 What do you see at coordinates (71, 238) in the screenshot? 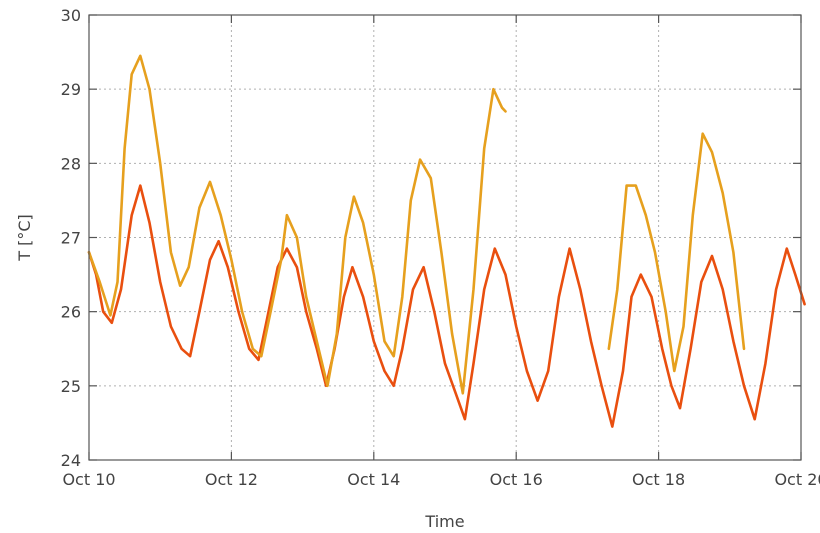
I see `y-tick-label: 27` at bounding box center [71, 238].